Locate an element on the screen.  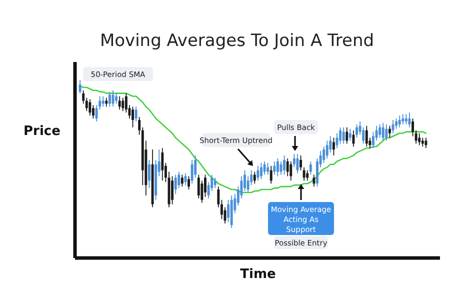
y-axis-title: Price is located at coordinates (42, 131).